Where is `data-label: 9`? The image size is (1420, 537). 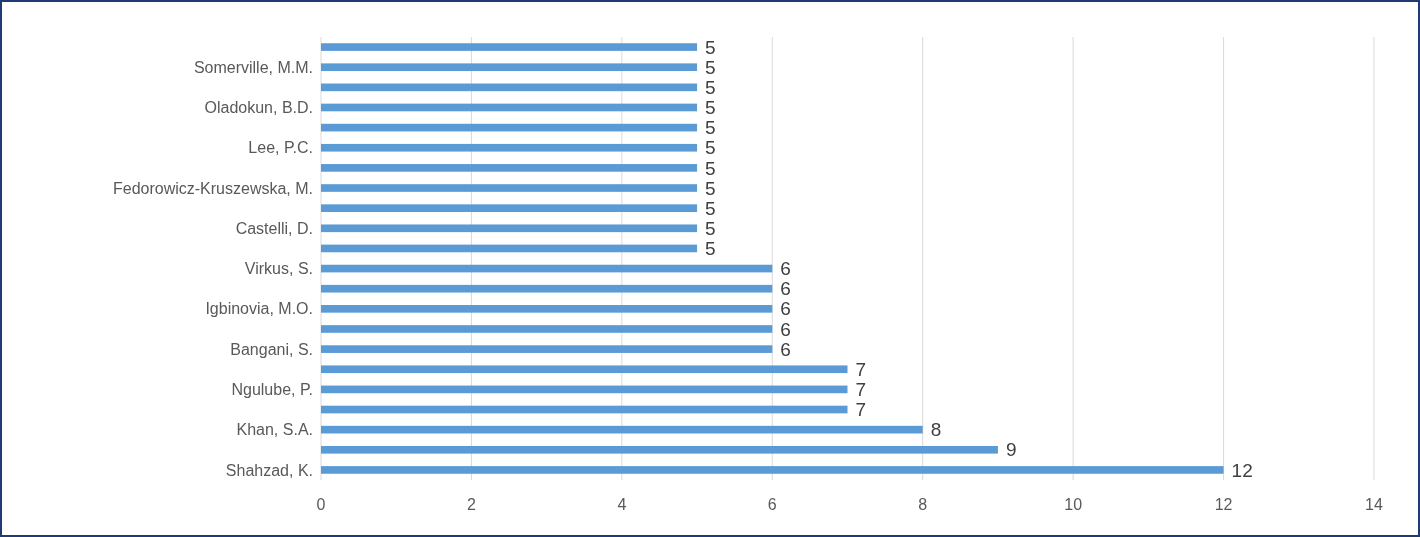
data-label: 9 is located at coordinates (1011, 450).